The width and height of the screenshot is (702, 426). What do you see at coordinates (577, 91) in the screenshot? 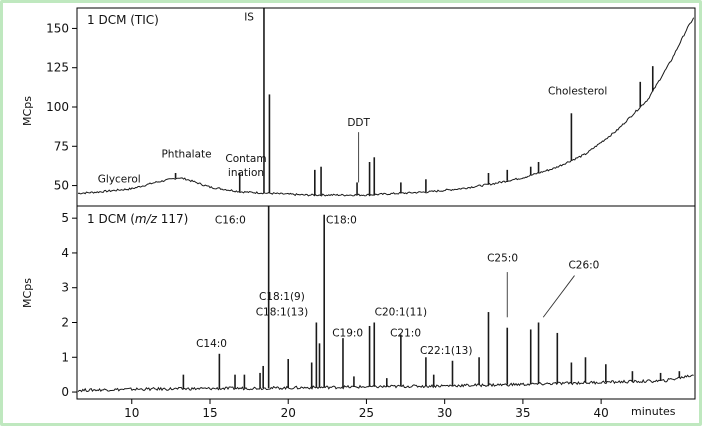
I see `tic-peak-label: Cholesterol` at bounding box center [577, 91].